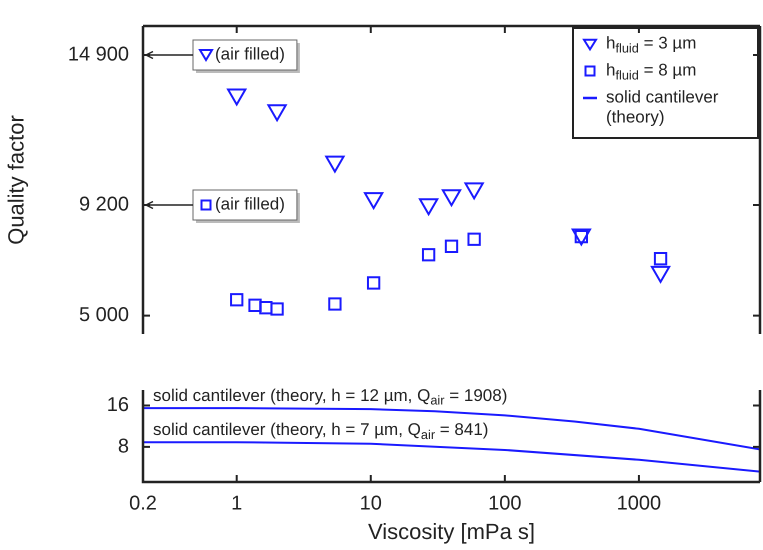 The image size is (763, 550). I want to click on x-tick-label: 1000, so click(639, 503).